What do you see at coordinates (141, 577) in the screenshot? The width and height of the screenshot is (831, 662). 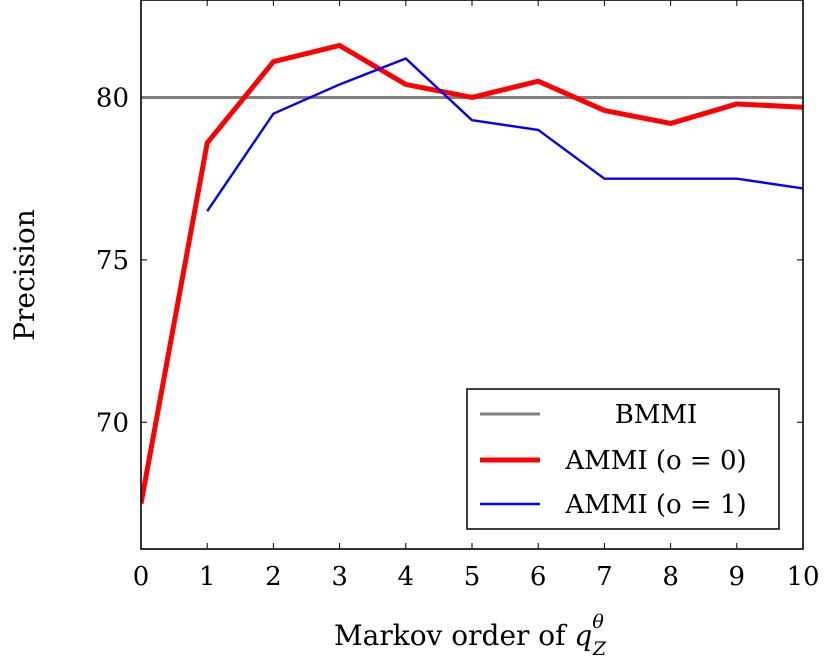 I see `x-tick-label: 0` at bounding box center [141, 577].